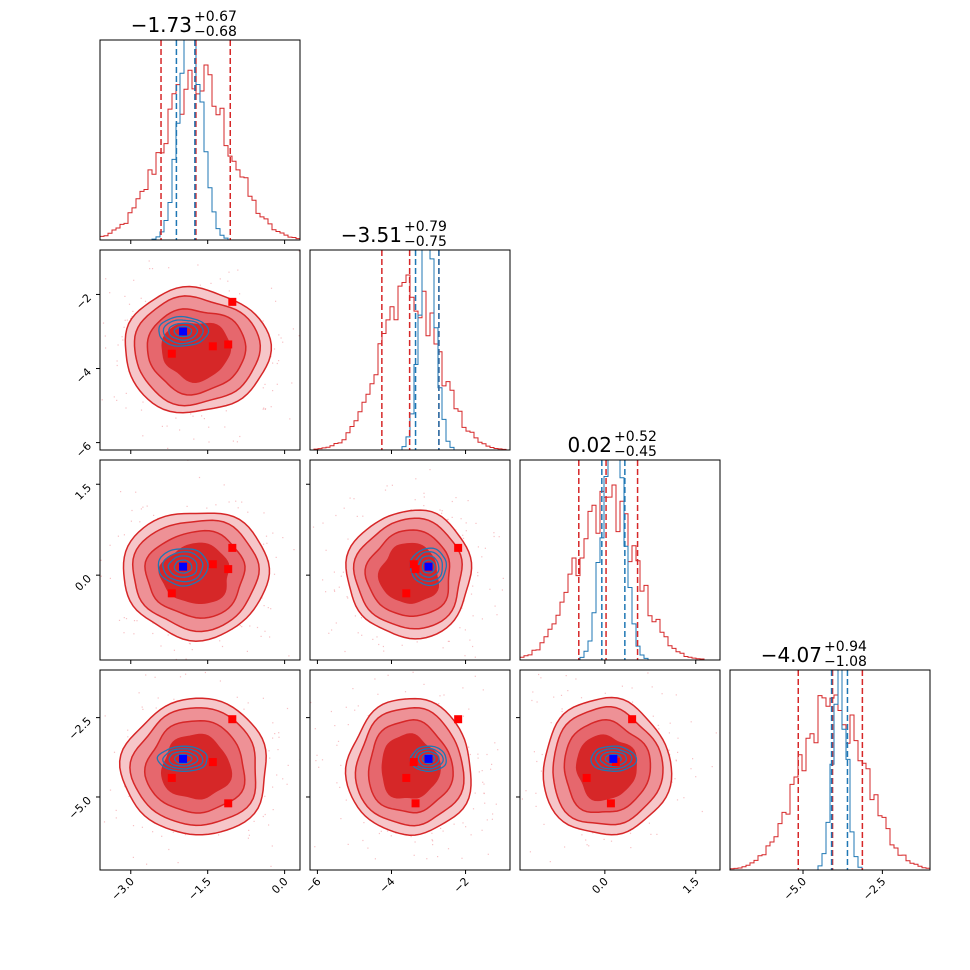 This screenshot has height=970, width=970. I want to click on diag-title-minus-3: −1.08, so click(845, 662).